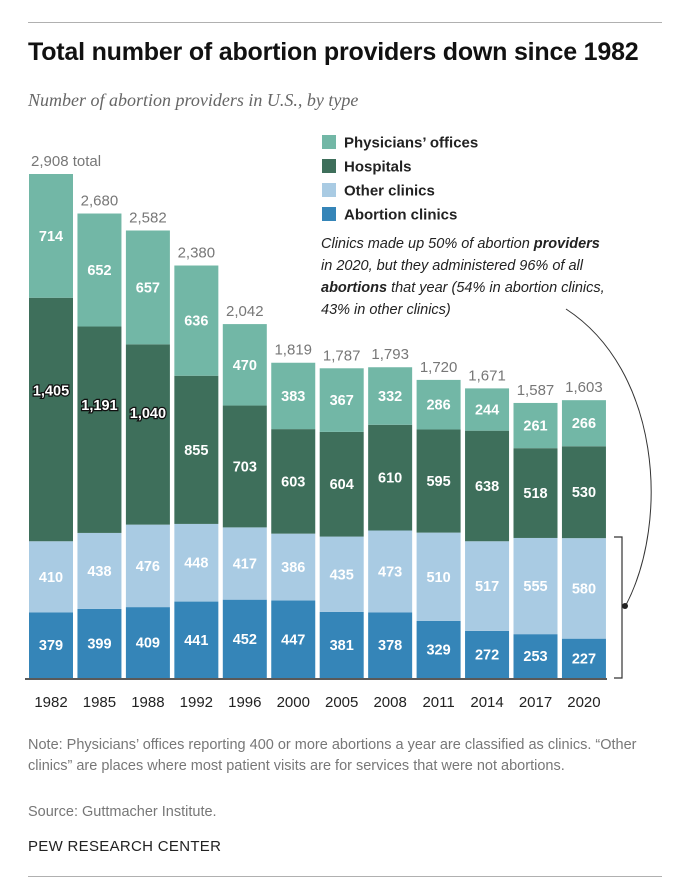 Image resolution: width=690 pixels, height=894 pixels. What do you see at coordinates (293, 640) in the screenshot?
I see `segment-value-label: 447` at bounding box center [293, 640].